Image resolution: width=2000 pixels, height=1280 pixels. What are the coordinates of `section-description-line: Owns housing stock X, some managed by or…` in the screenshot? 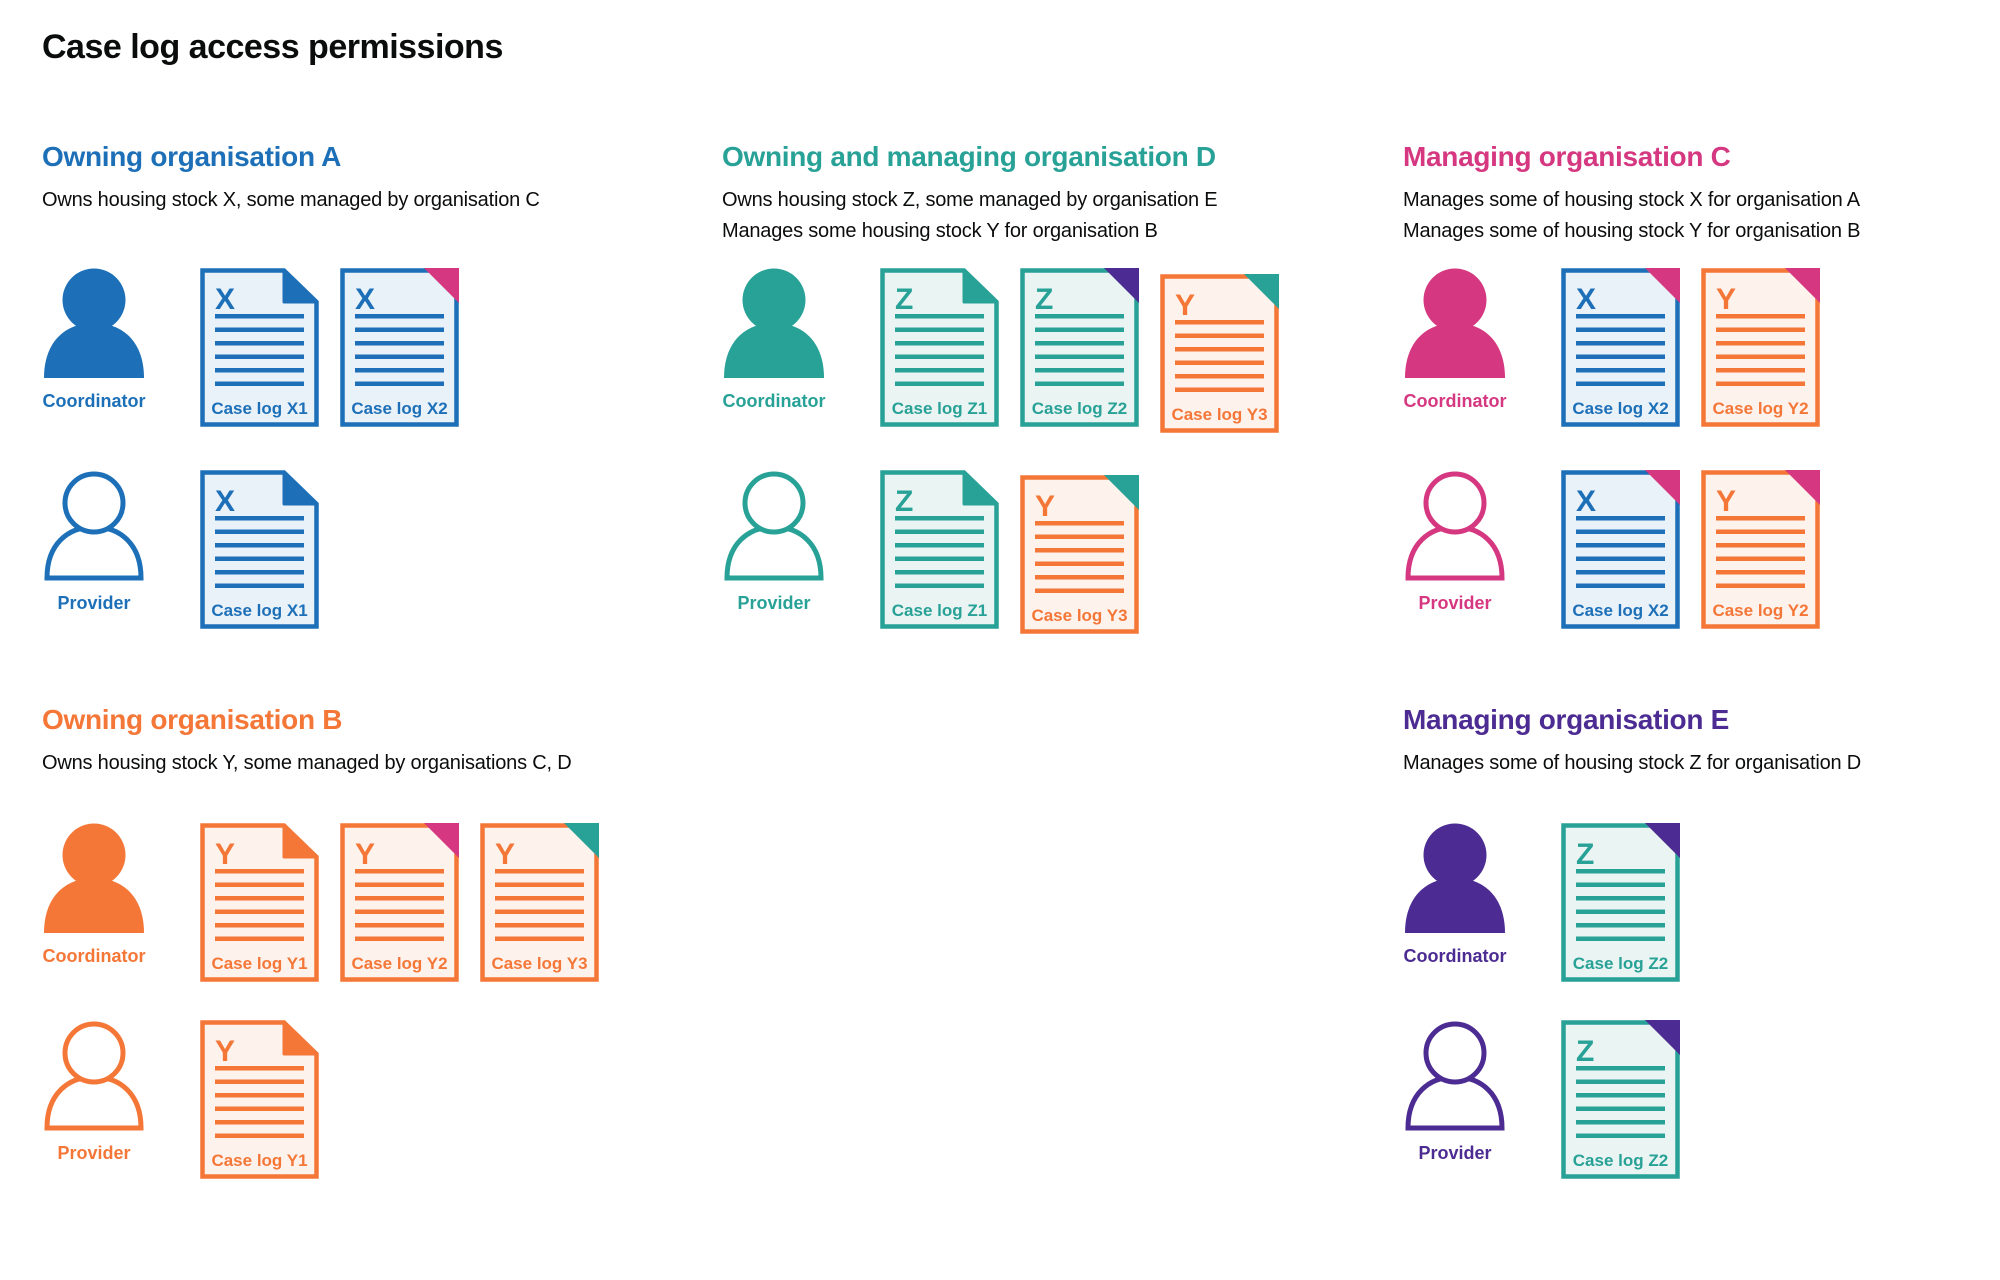 It's located at (291, 200).